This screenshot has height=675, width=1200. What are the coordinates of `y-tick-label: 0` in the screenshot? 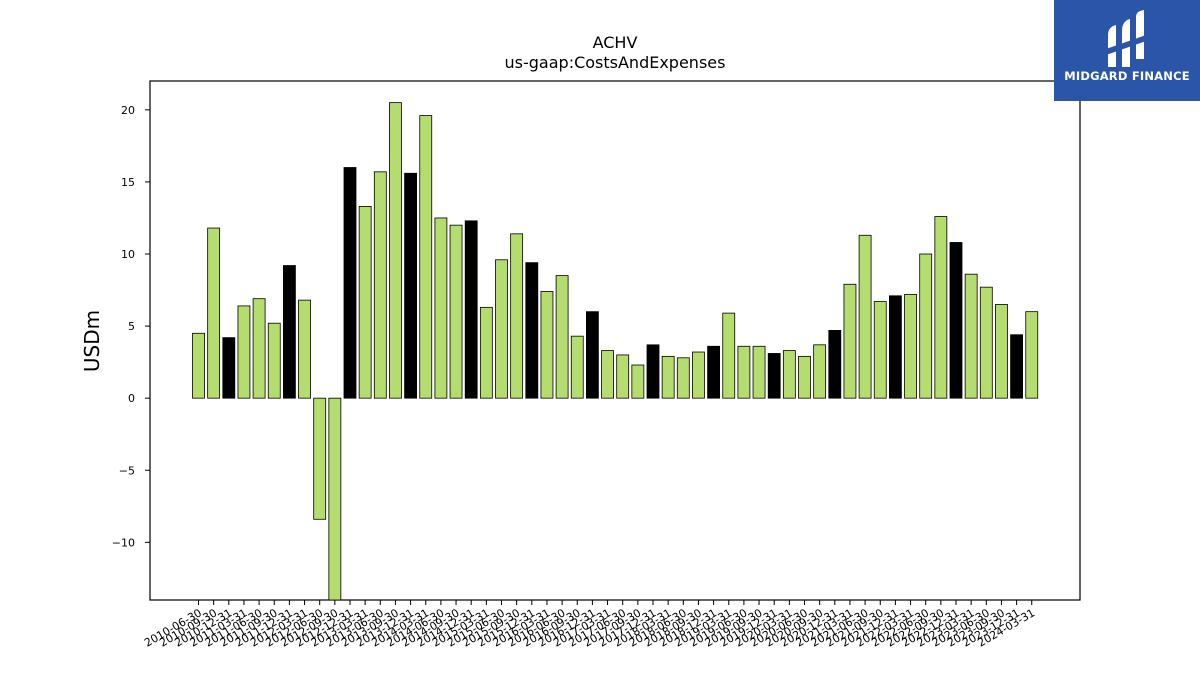 It's located at (131, 398).